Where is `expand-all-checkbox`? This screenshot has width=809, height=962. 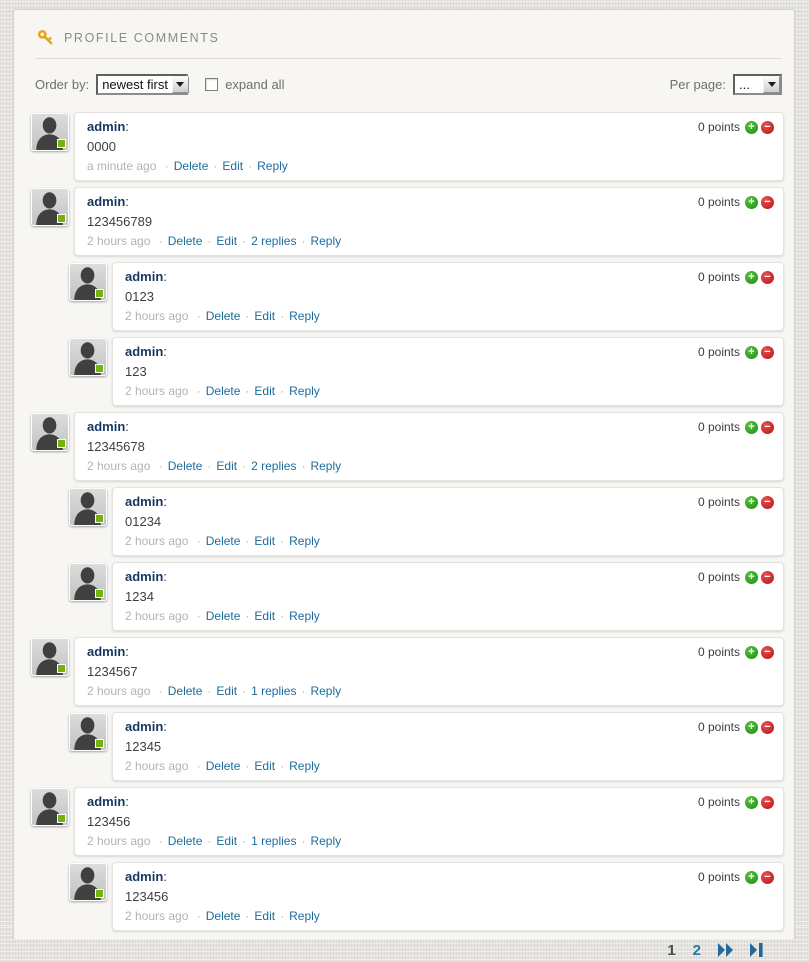
expand-all-checkbox is located at coordinates (212, 84).